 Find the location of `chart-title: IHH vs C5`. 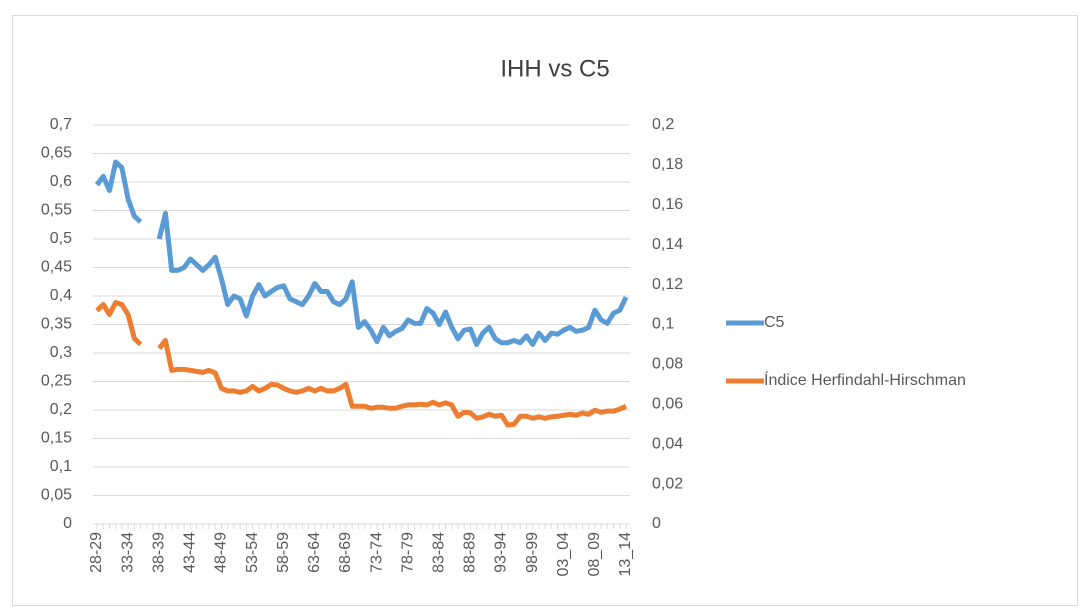

chart-title: IHH vs C5 is located at coordinates (554, 68).